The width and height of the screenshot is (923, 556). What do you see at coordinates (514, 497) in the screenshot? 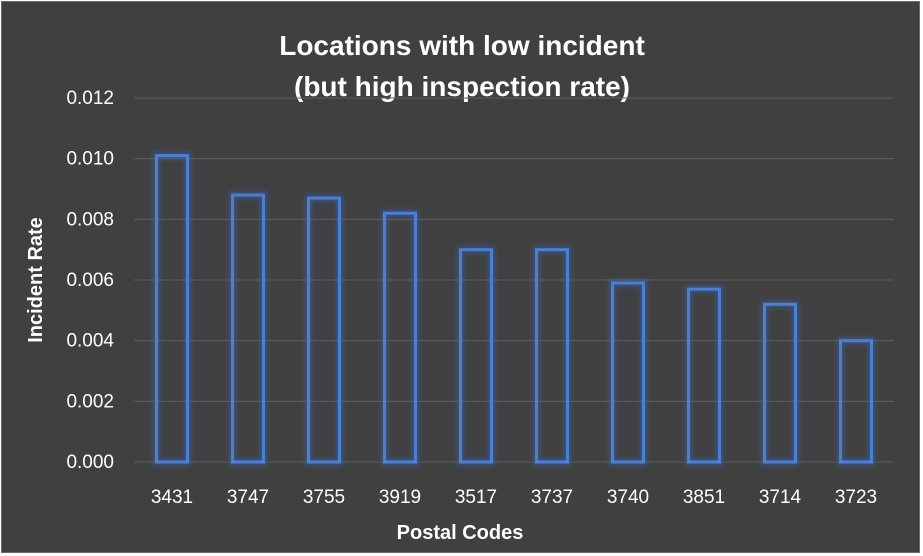
I see `x-axis-tick-labels: 3431 3747 3755 3919 3517 3737 3740 3851 3714 3723` at bounding box center [514, 497].